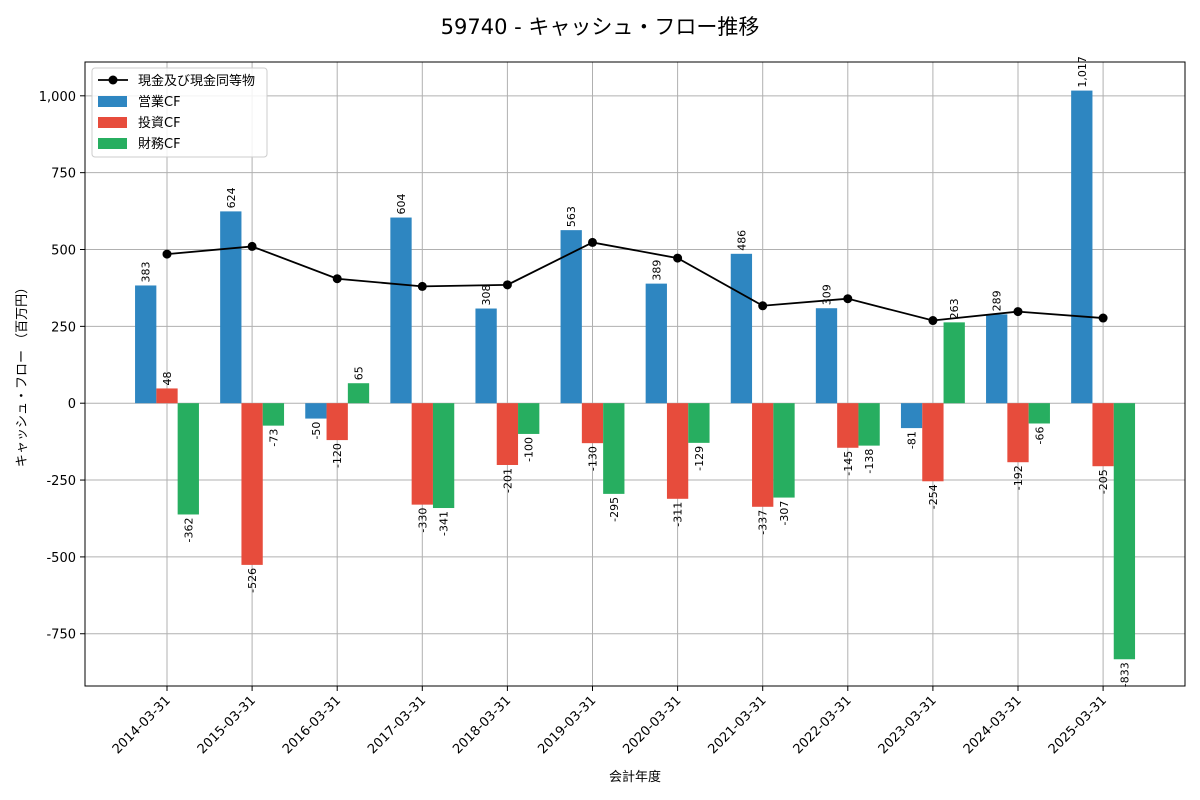  Describe the element at coordinates (188, 529) in the screenshot. I see `financing-cf-label: -362` at that location.